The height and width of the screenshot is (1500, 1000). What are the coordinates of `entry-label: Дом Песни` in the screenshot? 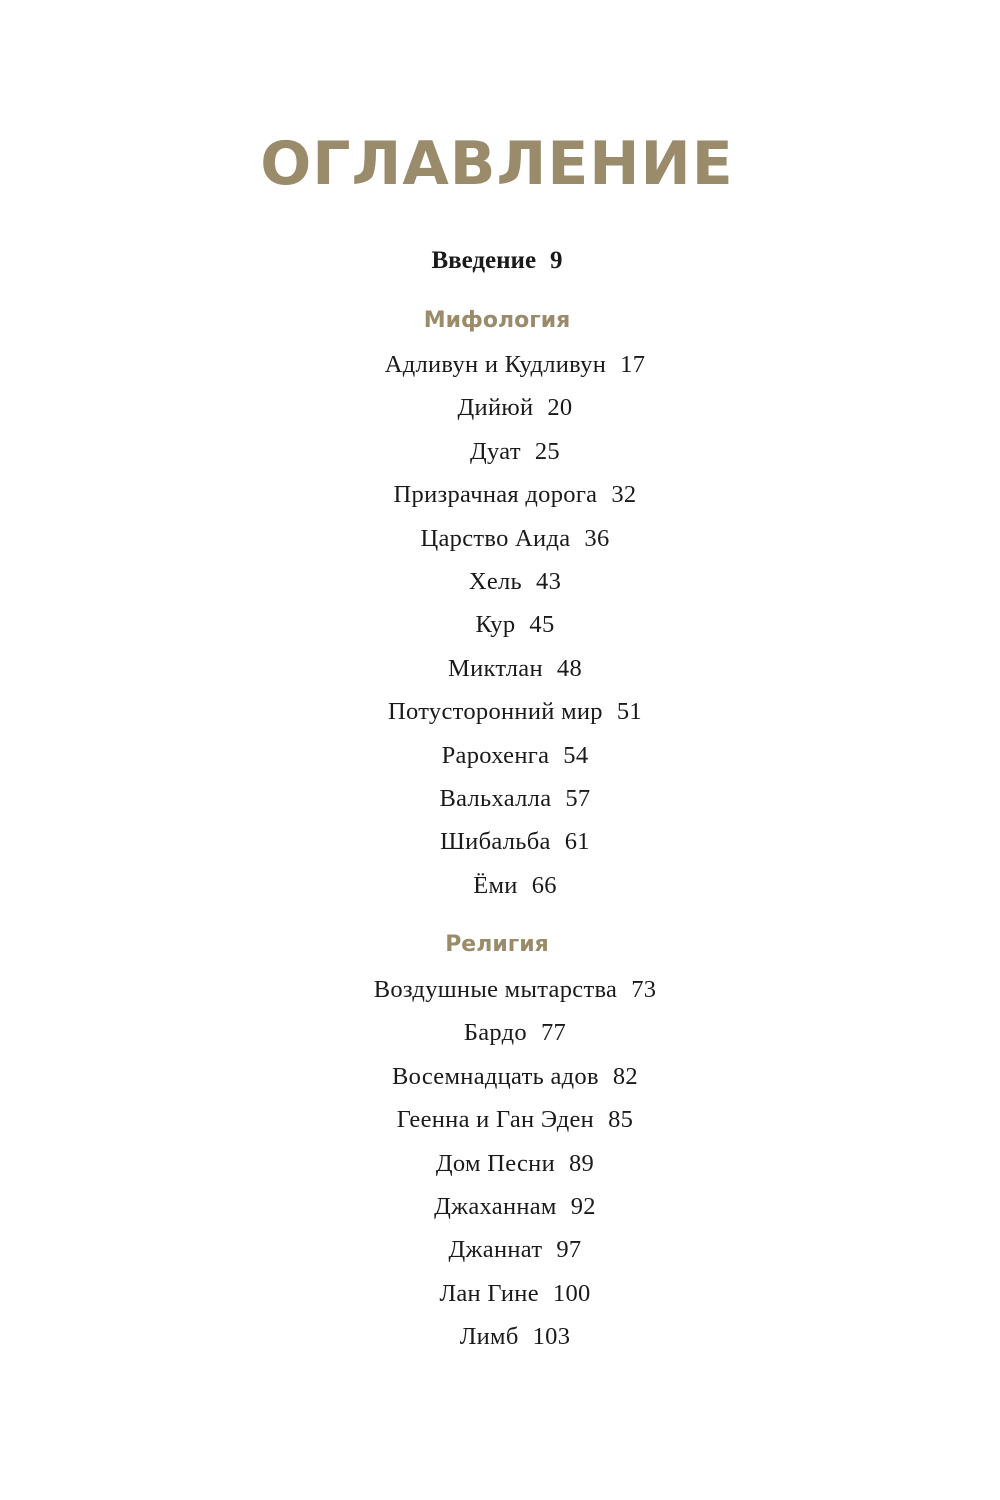 It's located at (495, 1163).